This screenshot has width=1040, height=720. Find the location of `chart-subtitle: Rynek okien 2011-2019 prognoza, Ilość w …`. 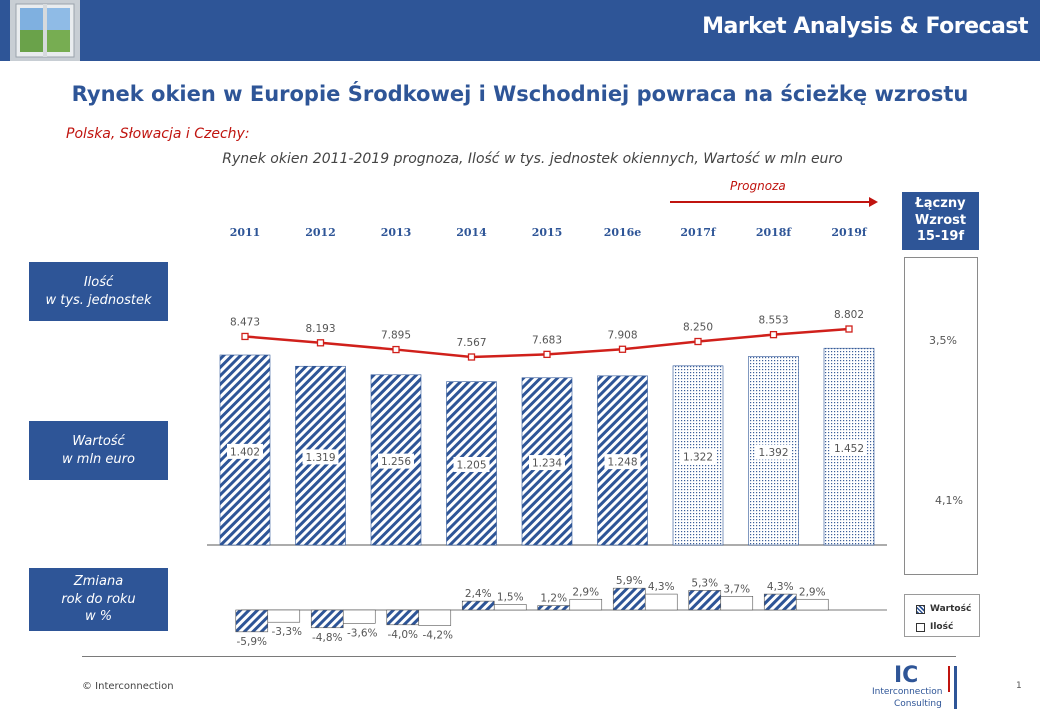

chart-subtitle: Rynek okien 2011-2019 prognoza, Ilość w … is located at coordinates (532, 159).